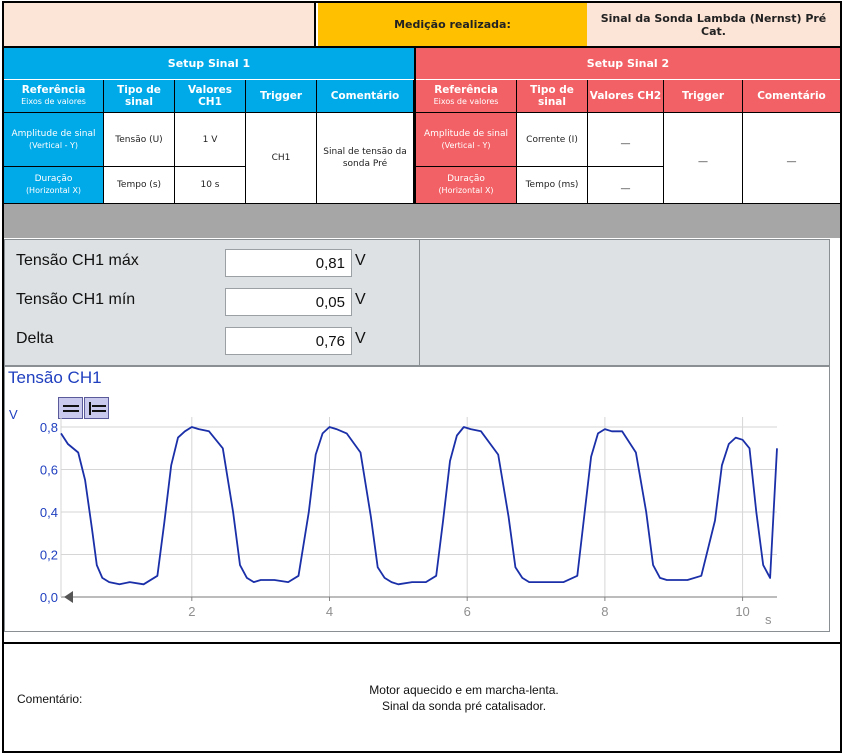 The width and height of the screenshot is (846, 756). Describe the element at coordinates (76, 299) in the screenshot. I see `meas-label-min: Tensão CH1 mín` at that location.